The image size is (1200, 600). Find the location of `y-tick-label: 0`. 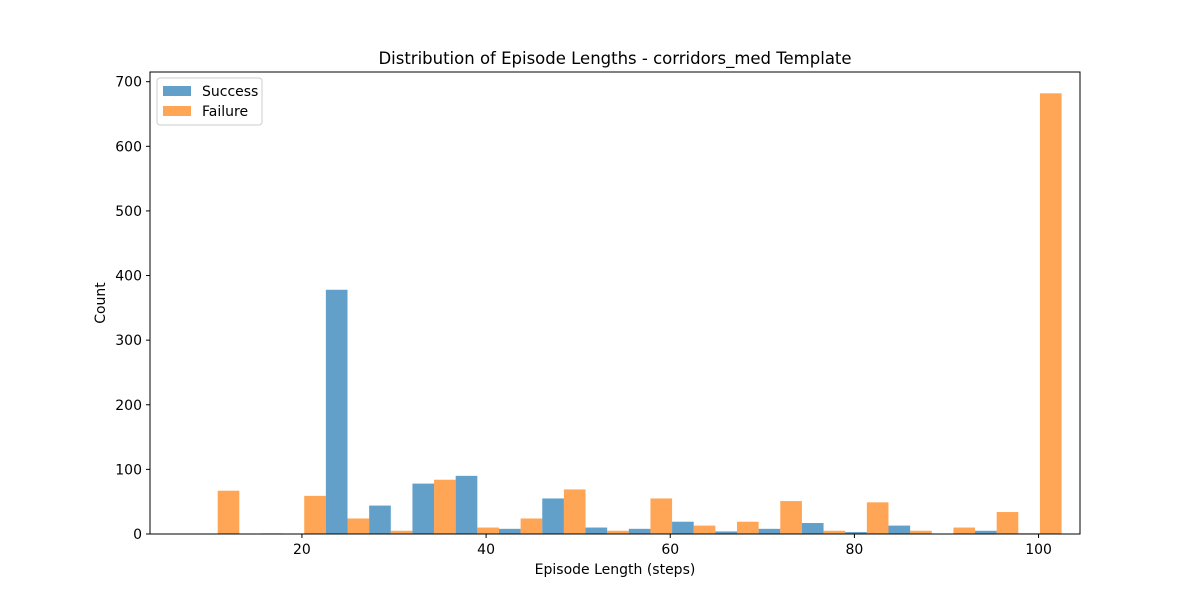

y-tick-label: 0 is located at coordinates (137, 535).